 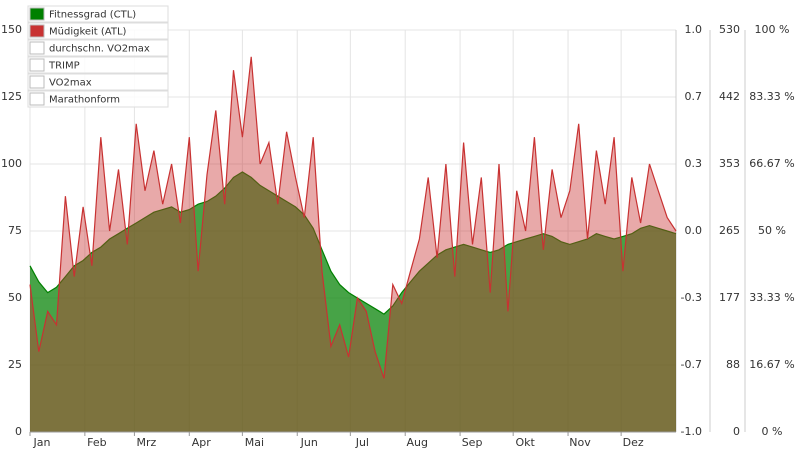 What do you see at coordinates (472, 442) in the screenshot?
I see `x-tick-label: Sep` at bounding box center [472, 442].